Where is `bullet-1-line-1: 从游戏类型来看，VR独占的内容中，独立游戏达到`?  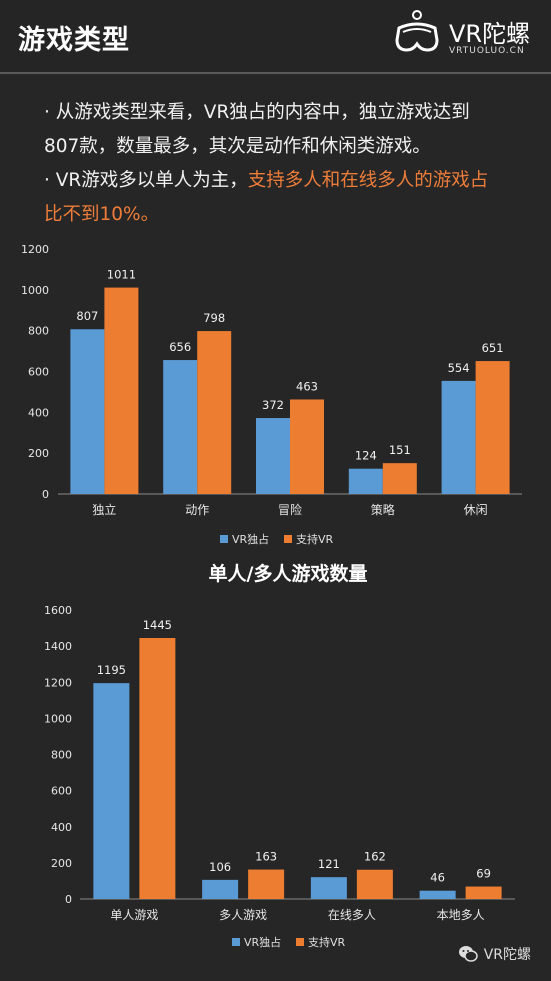 bullet-1-line-1: 从游戏类型来看，VR独占的内容中，独立游戏达到 is located at coordinates (262, 112).